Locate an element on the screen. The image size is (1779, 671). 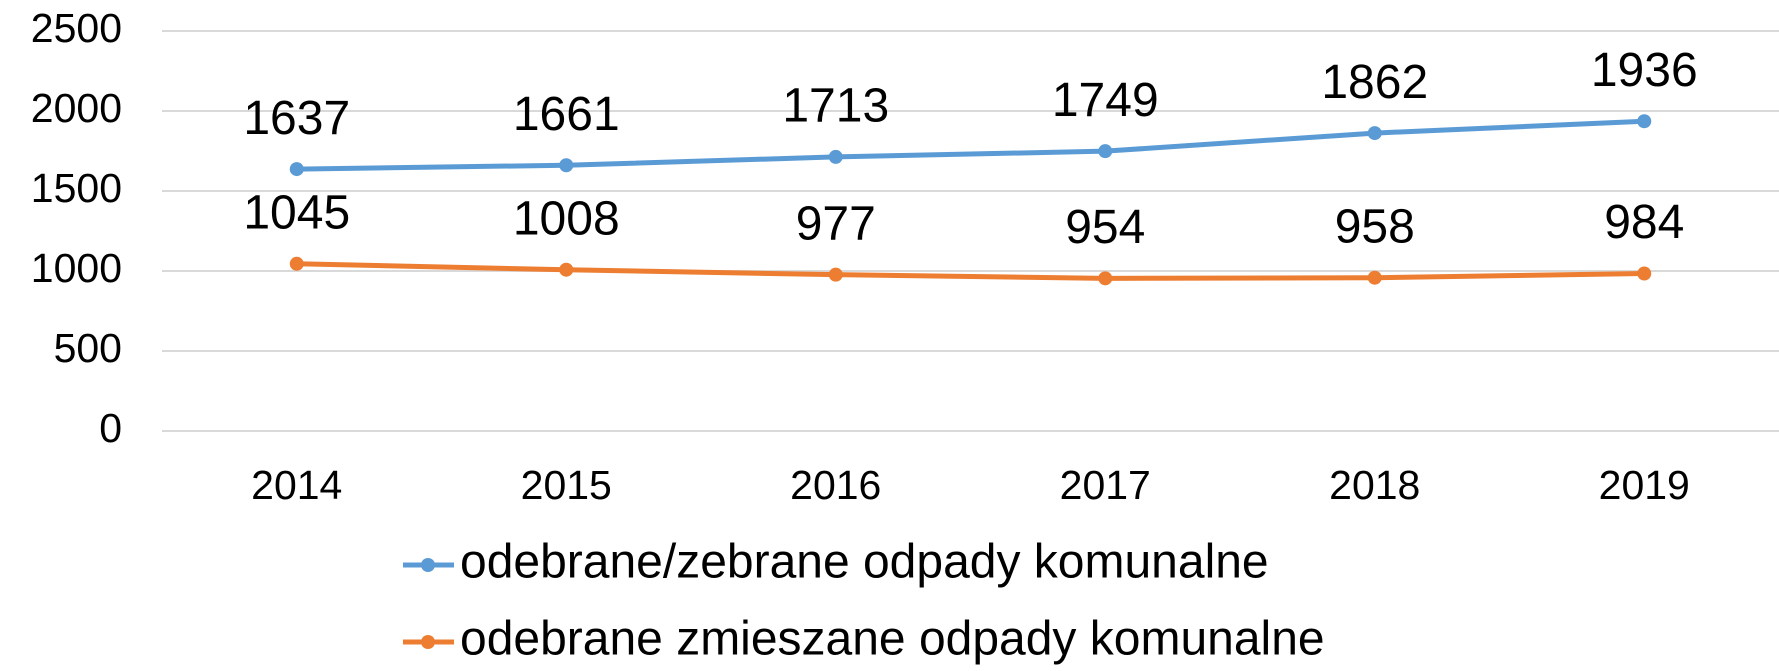
legend-label: odebrane zmieszane odpady komunalne is located at coordinates (892, 639).